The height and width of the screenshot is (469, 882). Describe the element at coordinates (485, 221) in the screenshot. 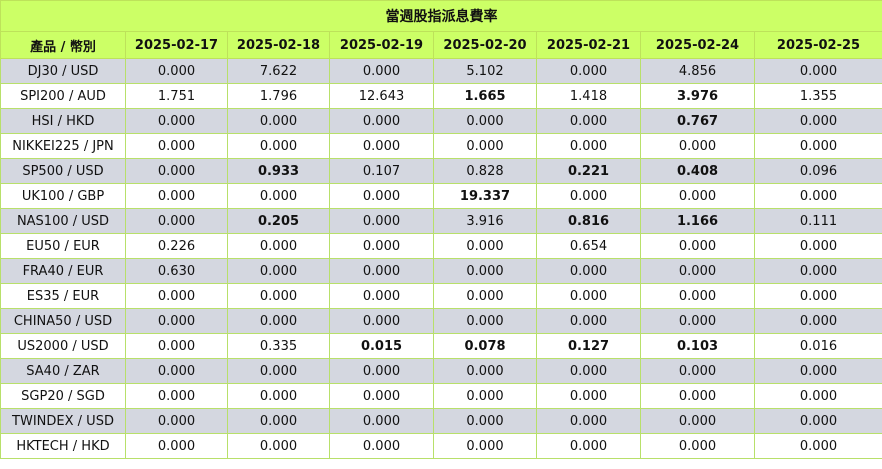

I see `rate-cell: 3.916` at that location.